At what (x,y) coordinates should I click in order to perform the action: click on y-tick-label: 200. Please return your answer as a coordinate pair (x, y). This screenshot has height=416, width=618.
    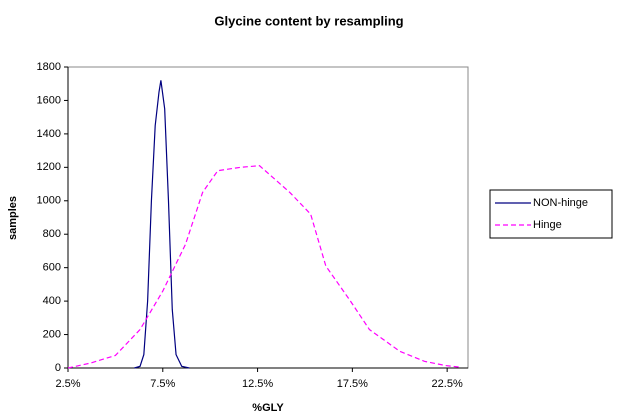
    Looking at the image, I should click on (52, 334).